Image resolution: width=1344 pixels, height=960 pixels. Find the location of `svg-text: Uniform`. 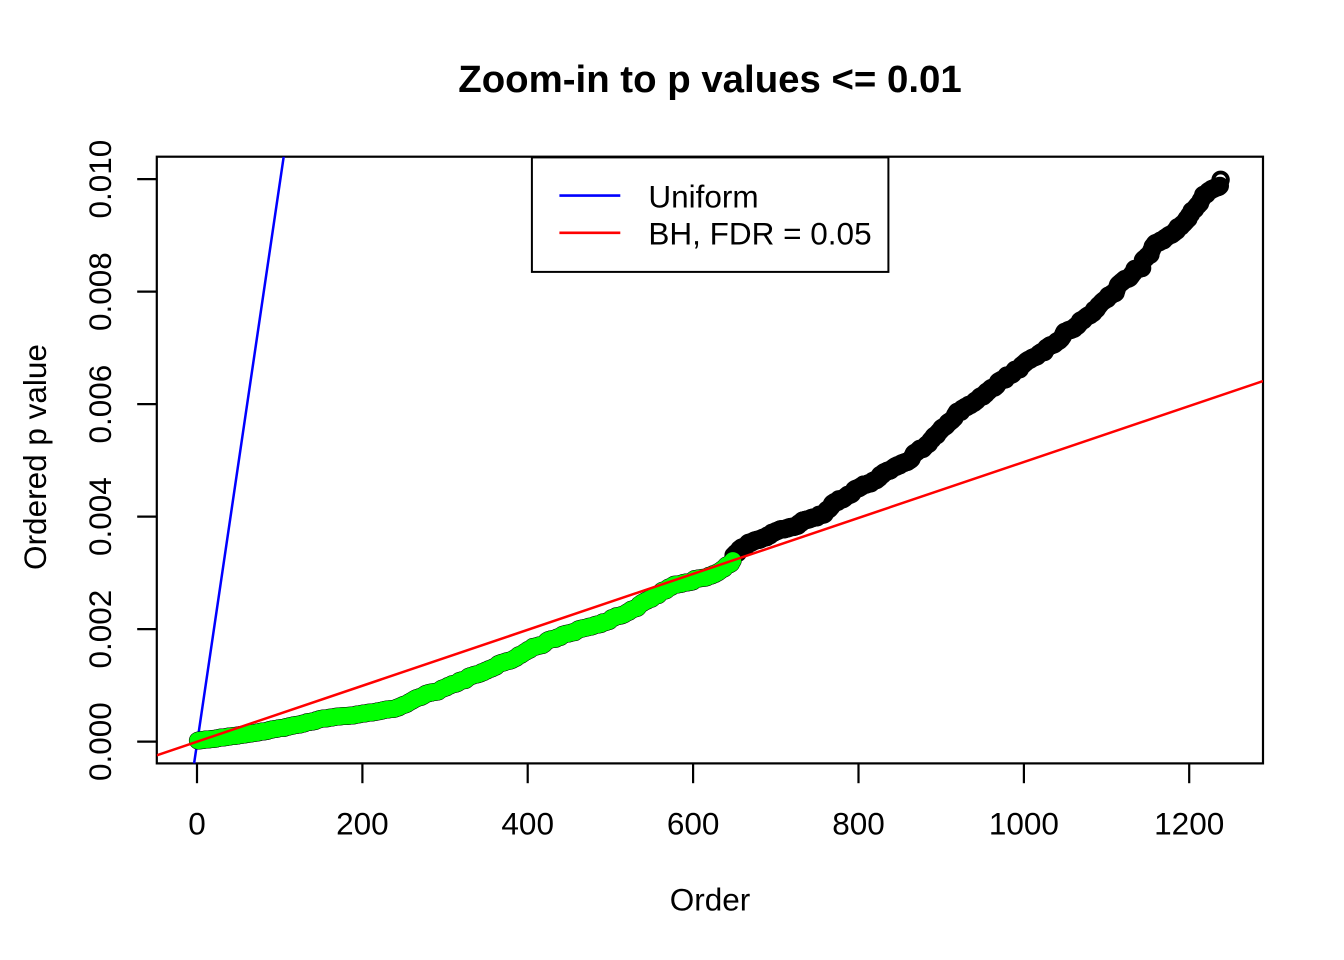

svg-text: Uniform is located at coordinates (703, 196).